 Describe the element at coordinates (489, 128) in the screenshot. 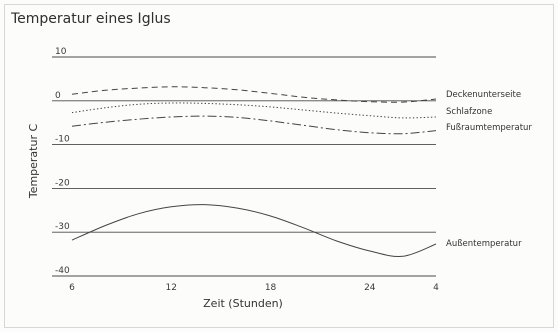

I see `series-label: Fußraumtemperatur` at that location.